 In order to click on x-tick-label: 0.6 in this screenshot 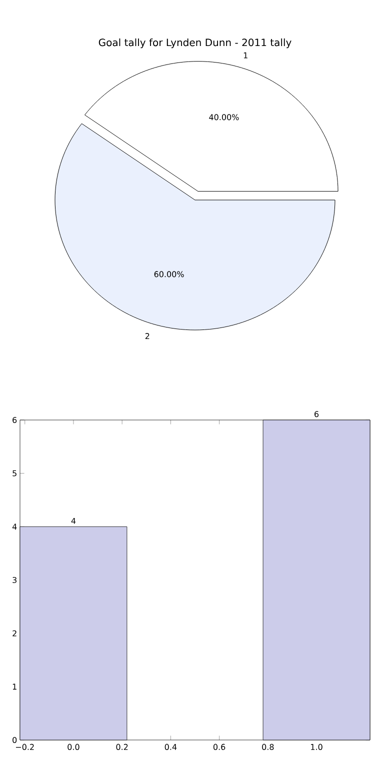, I will do `click(219, 747)`.